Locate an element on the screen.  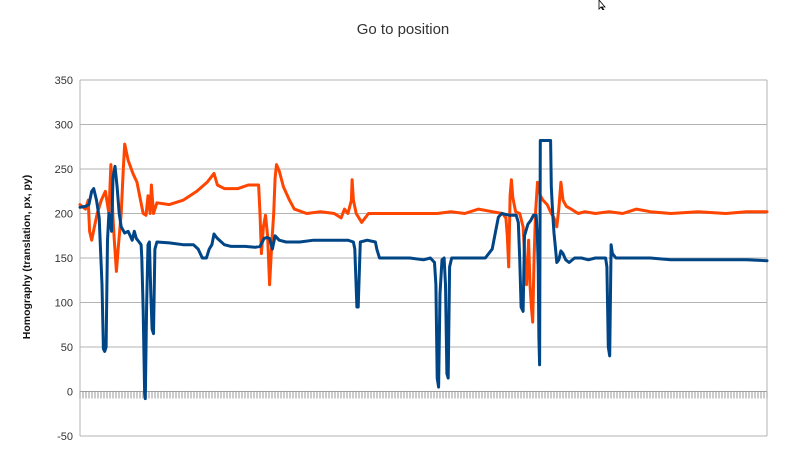
y-axis-label: Homography (translation, px, py) is located at coordinates (27, 257).